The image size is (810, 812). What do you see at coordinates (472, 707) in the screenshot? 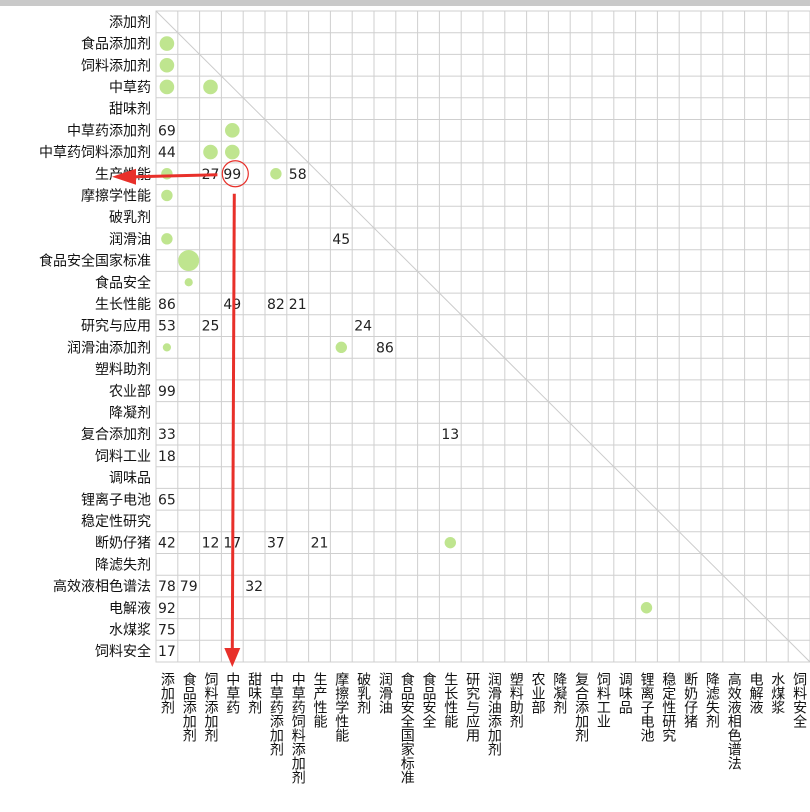
I see `column-label: 研究与应用` at bounding box center [472, 707].